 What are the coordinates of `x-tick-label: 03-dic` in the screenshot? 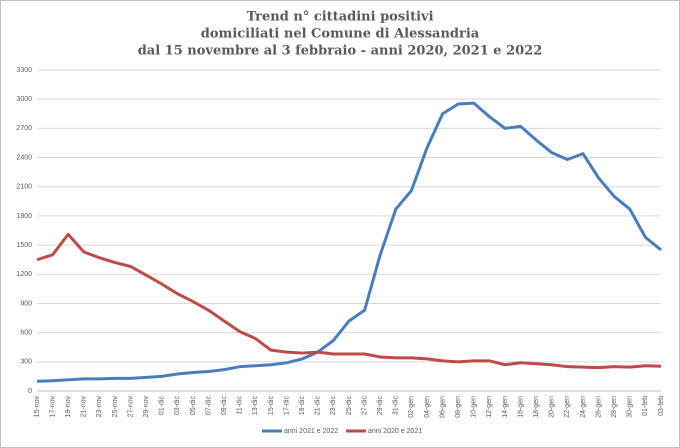 It's located at (177, 406).